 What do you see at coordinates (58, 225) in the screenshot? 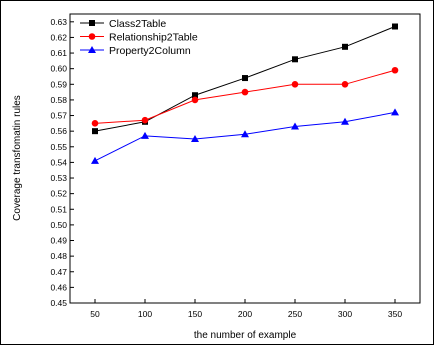
I see `y-tick-label: 0.50` at bounding box center [58, 225].